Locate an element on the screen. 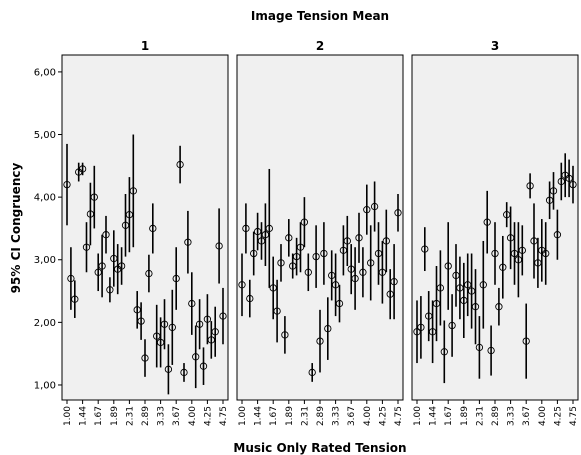 Image resolution: width=581 pixels, height=455 pixels. facet-title: Image Tension Mean is located at coordinates (320, 16).